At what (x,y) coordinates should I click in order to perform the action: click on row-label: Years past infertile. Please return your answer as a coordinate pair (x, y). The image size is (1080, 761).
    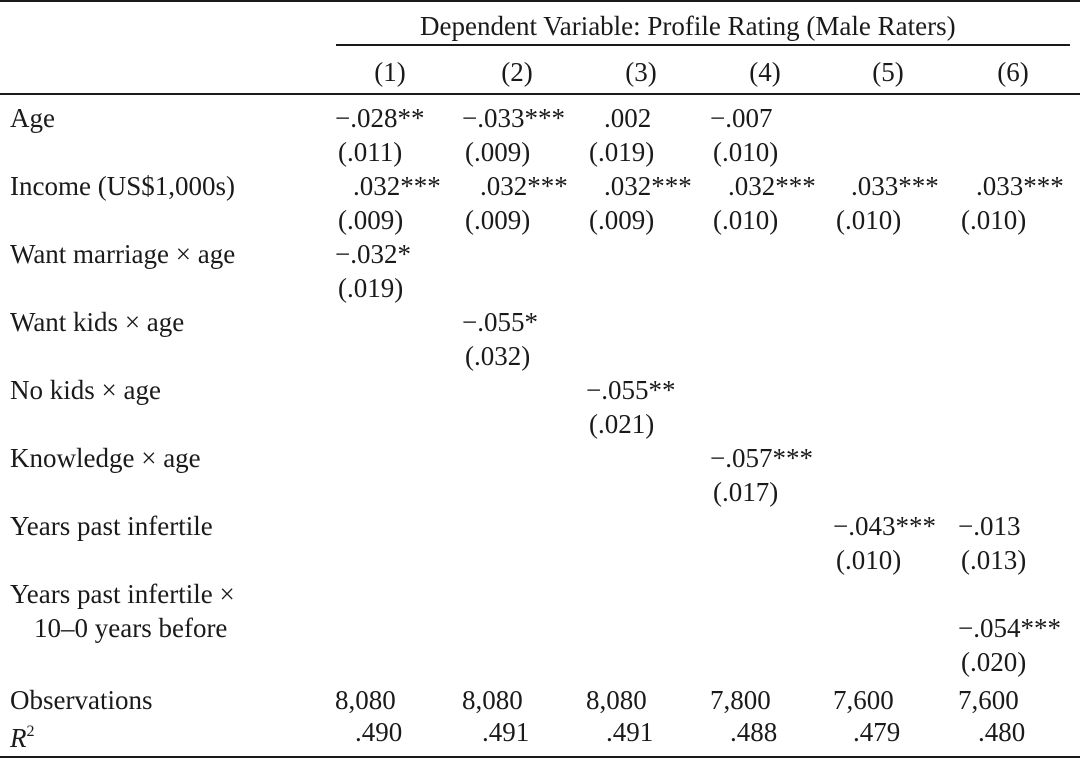
    Looking at the image, I should click on (111, 526).